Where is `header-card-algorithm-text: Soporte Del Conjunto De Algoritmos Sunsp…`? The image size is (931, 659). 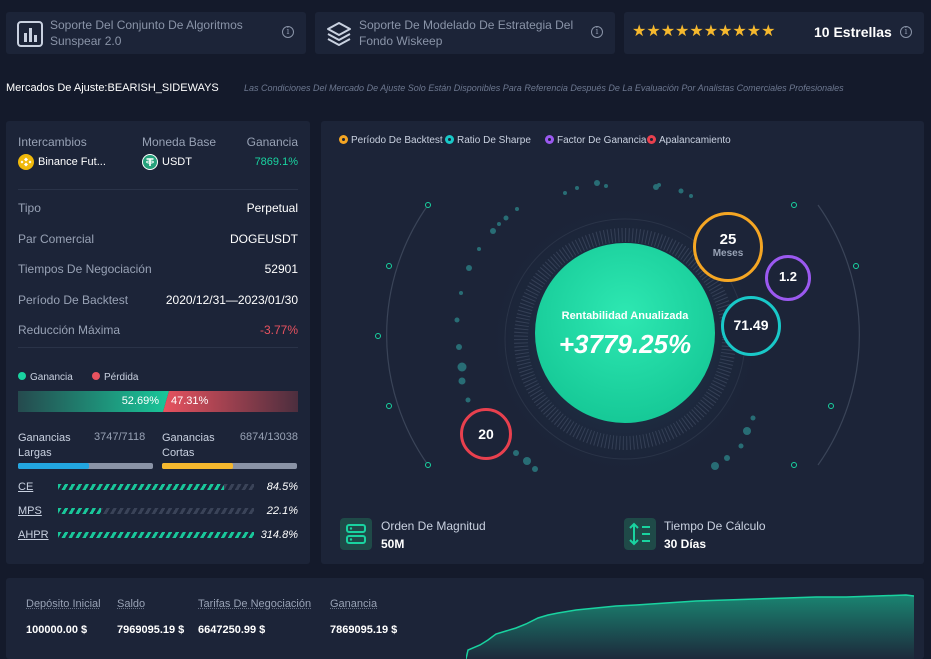 header-card-algorithm-text: Soporte Del Conjunto De Algoritmos Sunsp… is located at coordinates (146, 33).